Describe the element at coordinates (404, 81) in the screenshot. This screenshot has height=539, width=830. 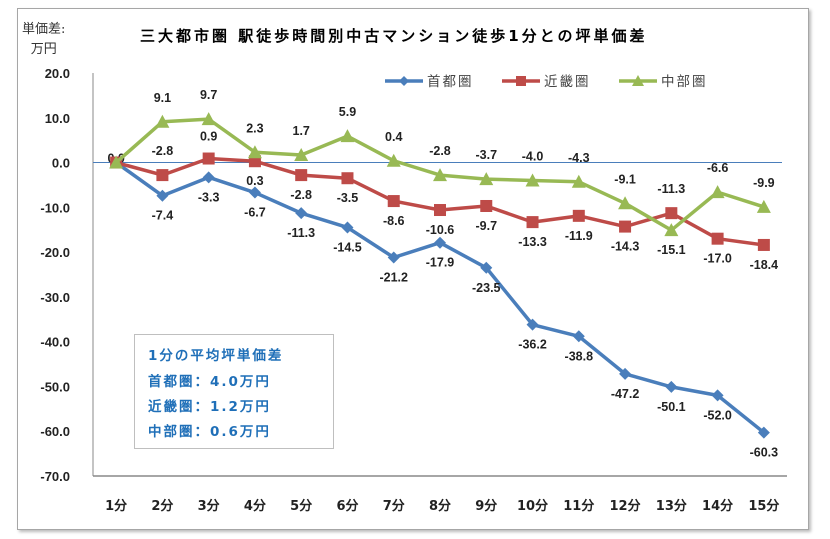
I see `legend-diamond-icon` at that location.